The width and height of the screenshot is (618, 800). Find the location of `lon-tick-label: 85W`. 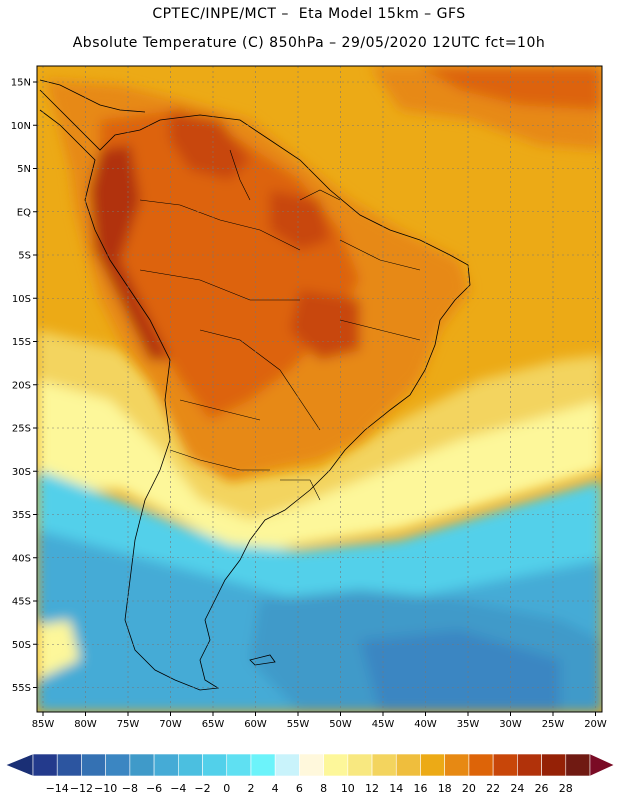

lon-tick-label: 85W is located at coordinates (43, 724).